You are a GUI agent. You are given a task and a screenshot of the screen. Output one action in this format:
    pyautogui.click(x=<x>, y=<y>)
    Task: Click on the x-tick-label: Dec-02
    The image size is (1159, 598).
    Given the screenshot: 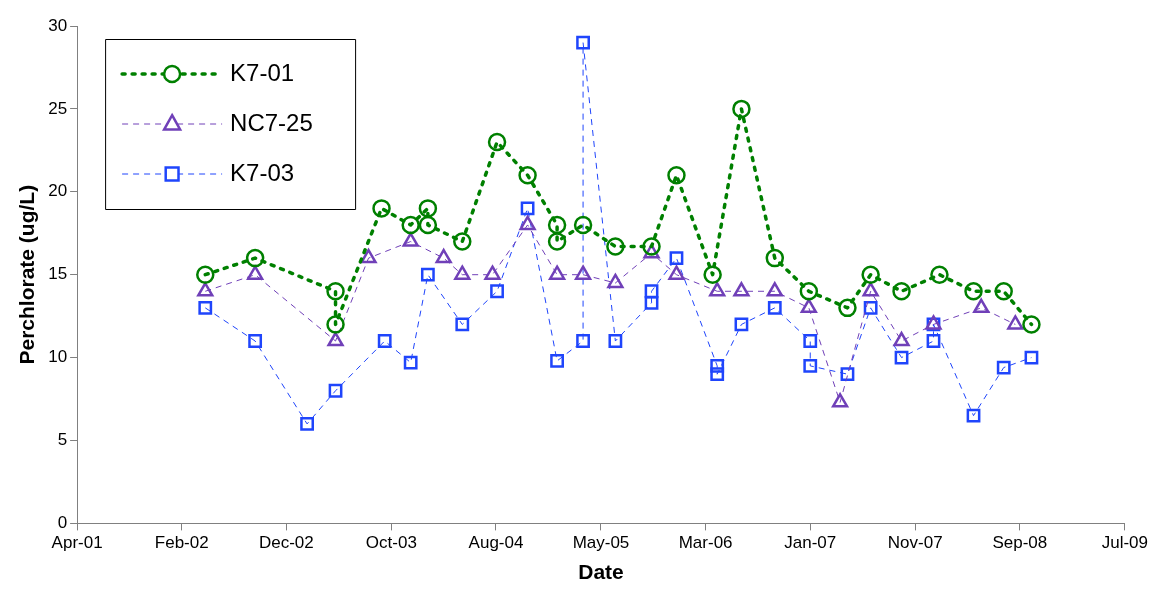 What is the action you would take?
    pyautogui.click(x=286, y=543)
    